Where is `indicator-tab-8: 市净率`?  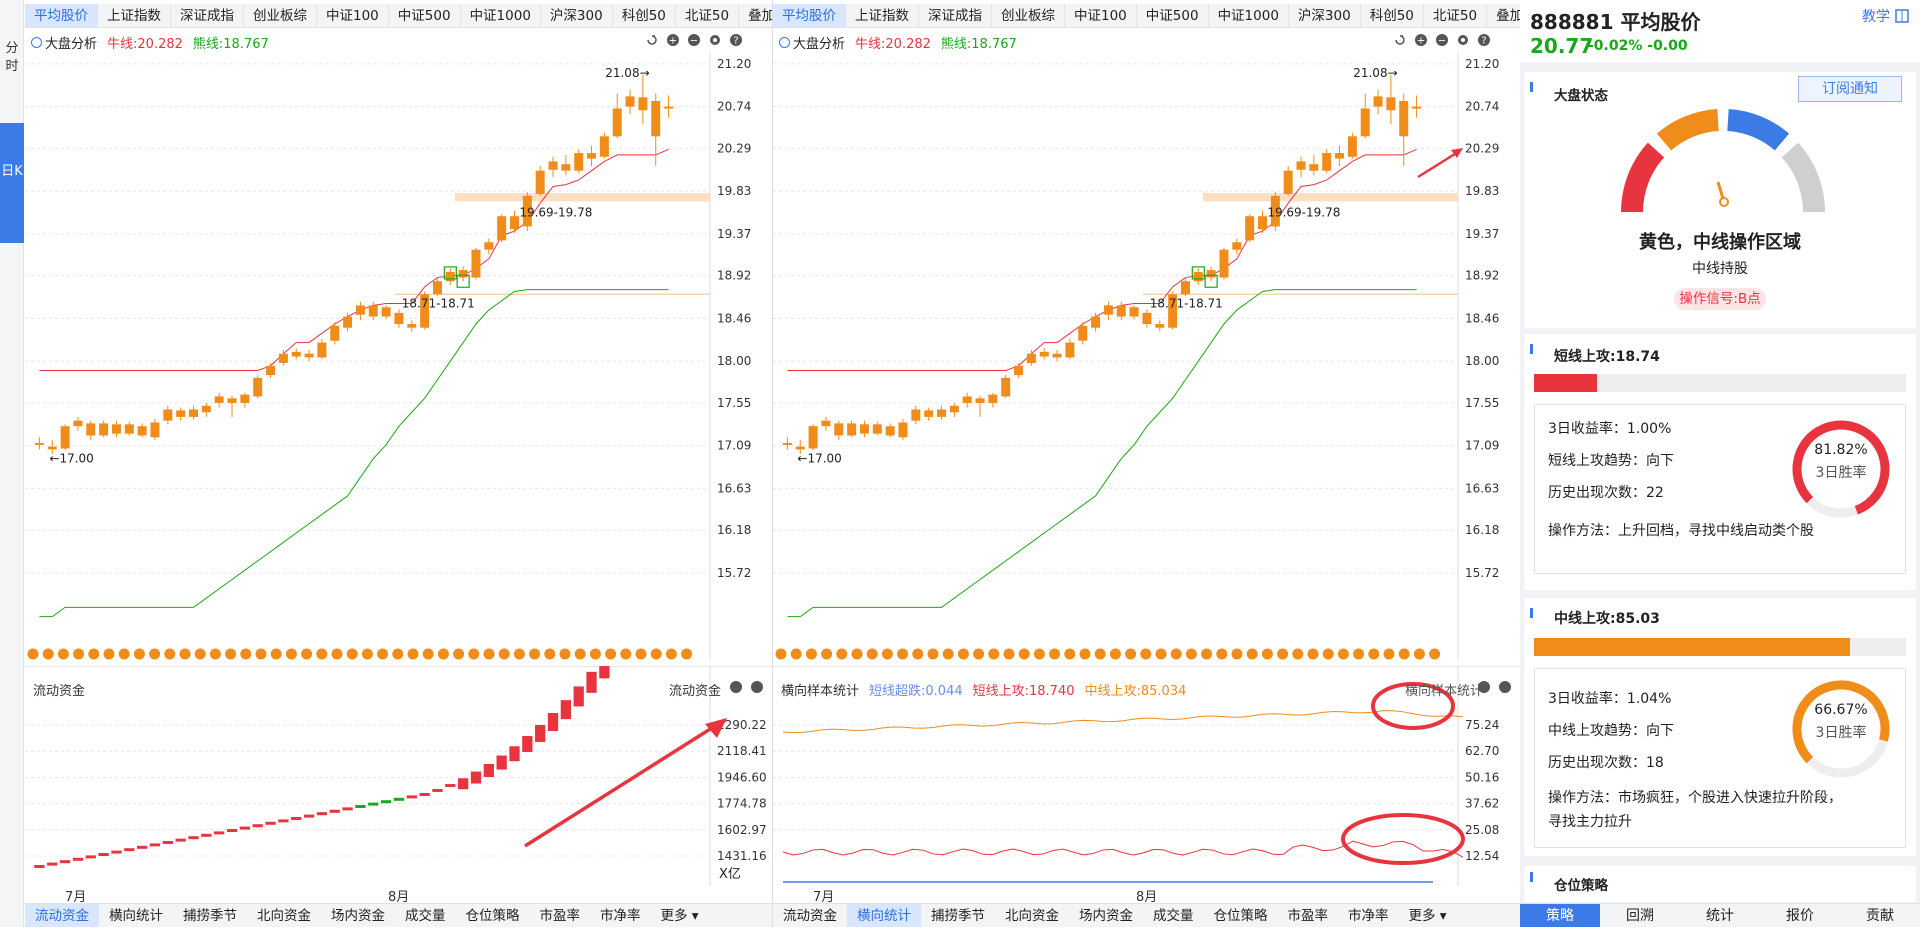
indicator-tab-8: 市净率 is located at coordinates (1368, 916).